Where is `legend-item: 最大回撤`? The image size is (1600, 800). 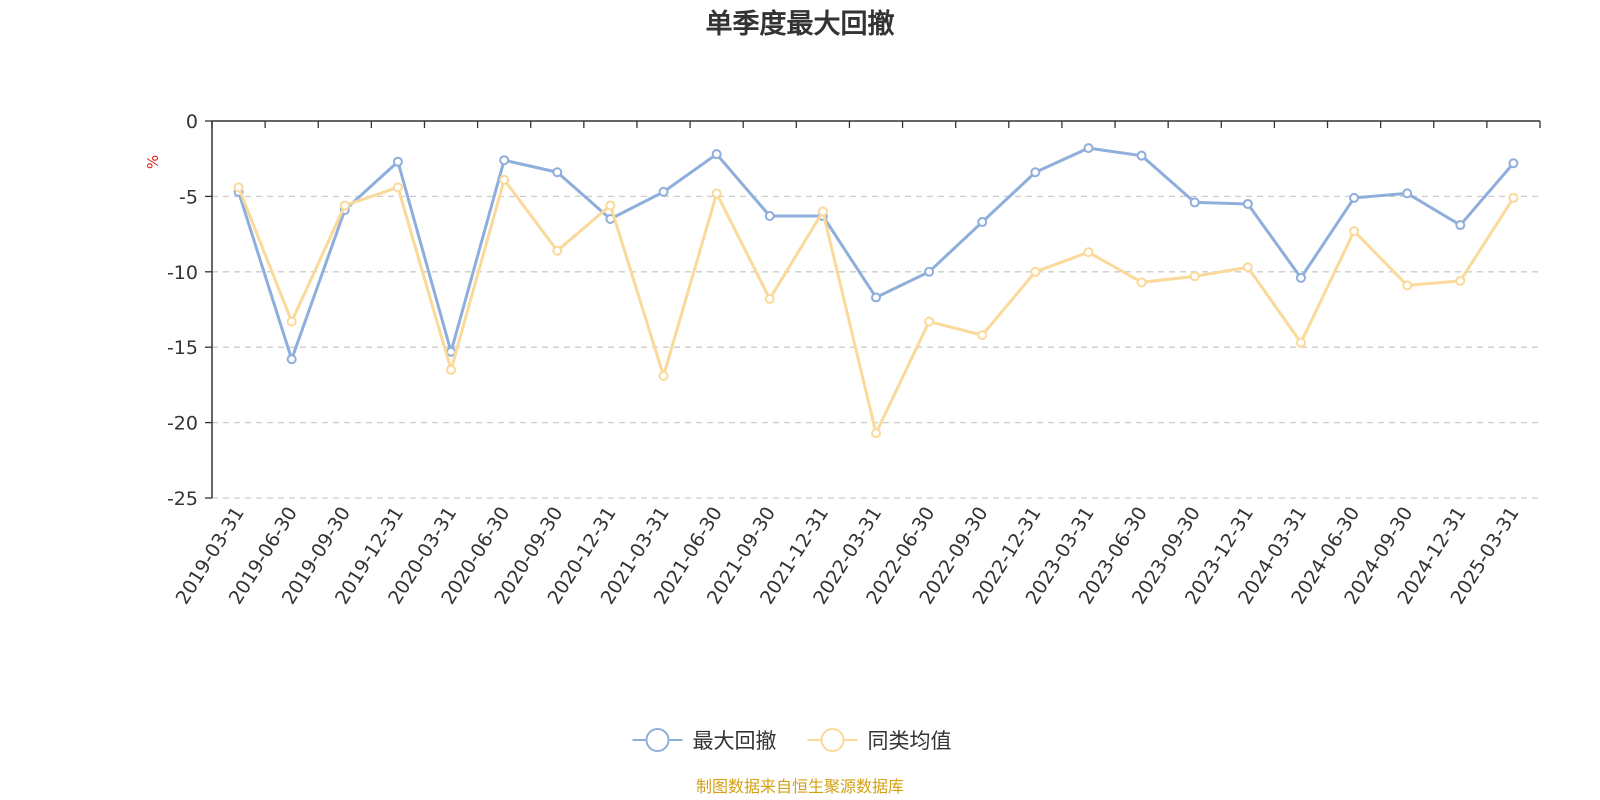
legend-item: 最大回撤 is located at coordinates (704, 740).